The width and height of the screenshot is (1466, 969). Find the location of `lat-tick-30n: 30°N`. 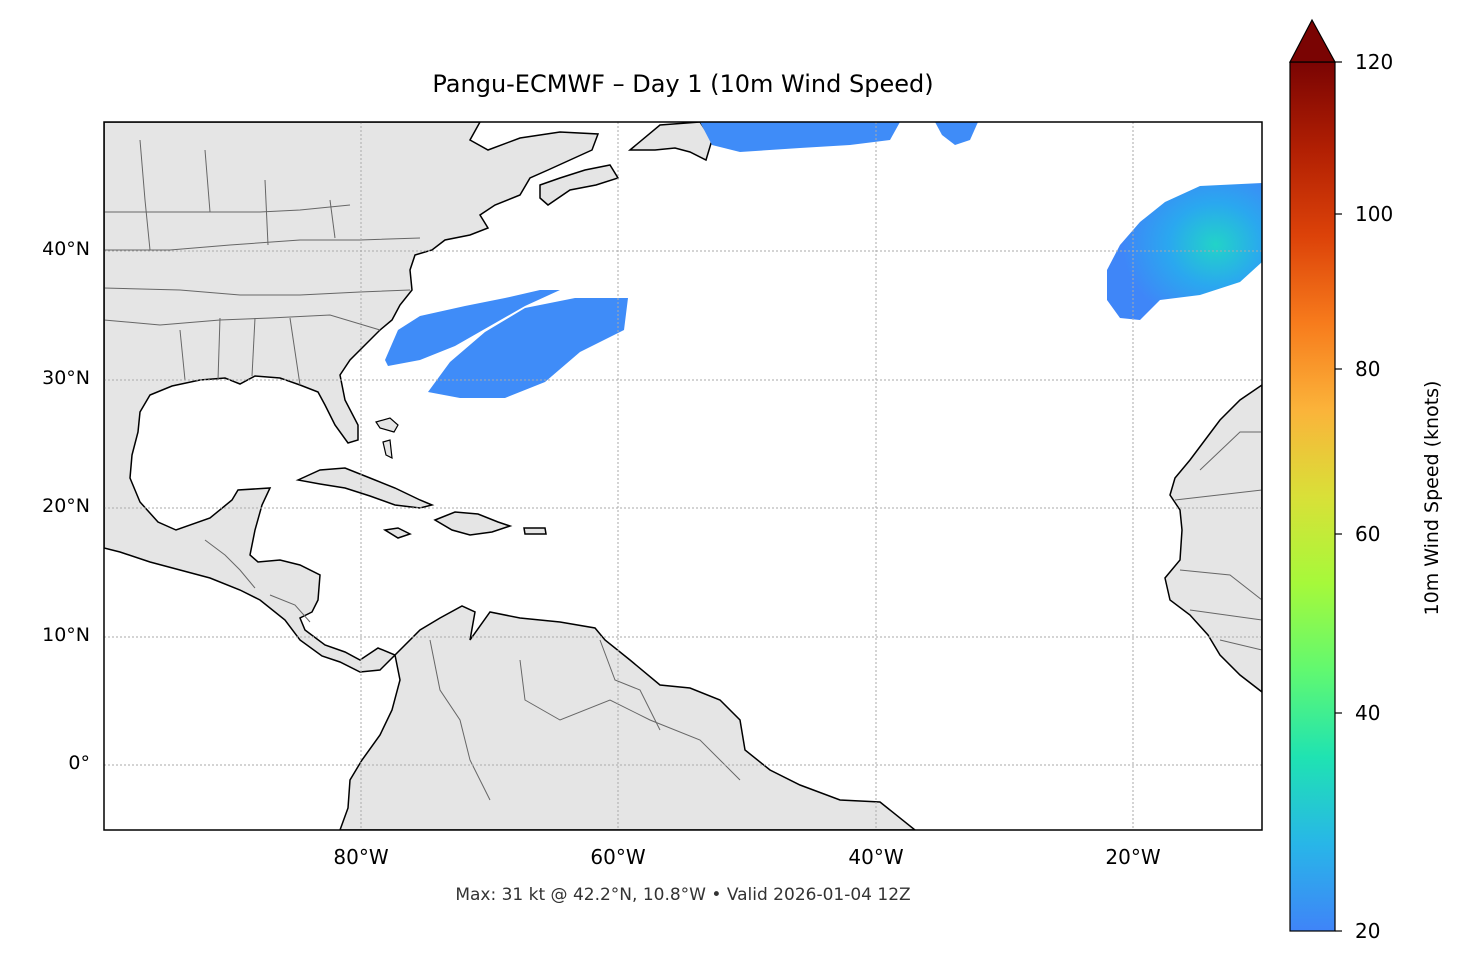

lat-tick-30n: 30°N is located at coordinates (66, 378).